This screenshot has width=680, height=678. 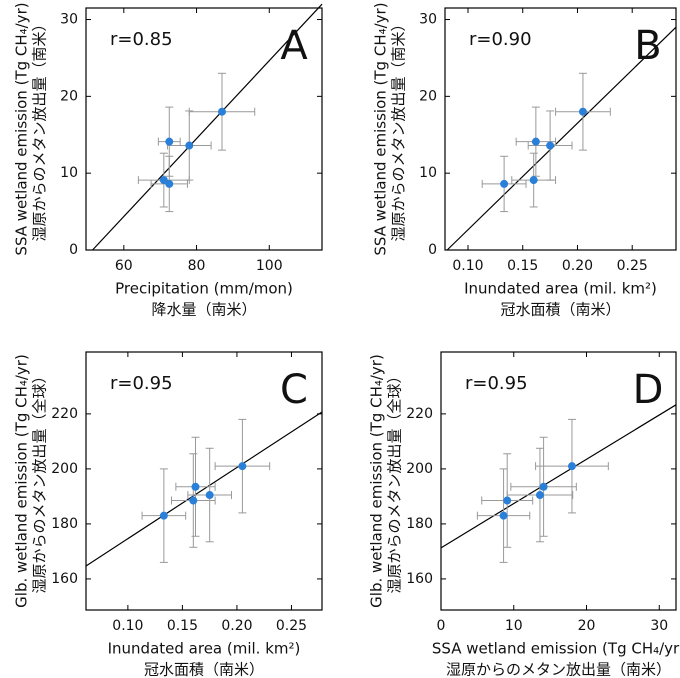 What do you see at coordinates (294, 46) in the screenshot?
I see `panel-label: A` at bounding box center [294, 46].